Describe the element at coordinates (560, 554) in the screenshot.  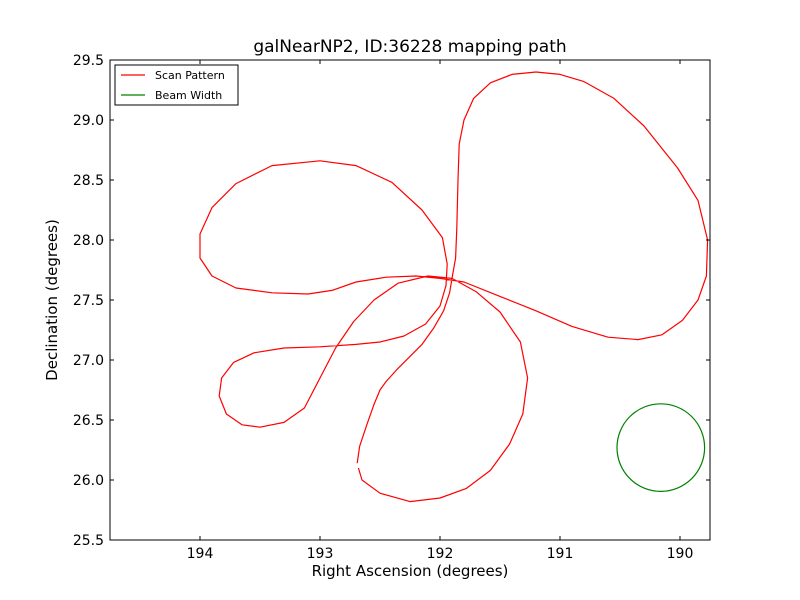
I see `x-tick-label: 191` at that location.